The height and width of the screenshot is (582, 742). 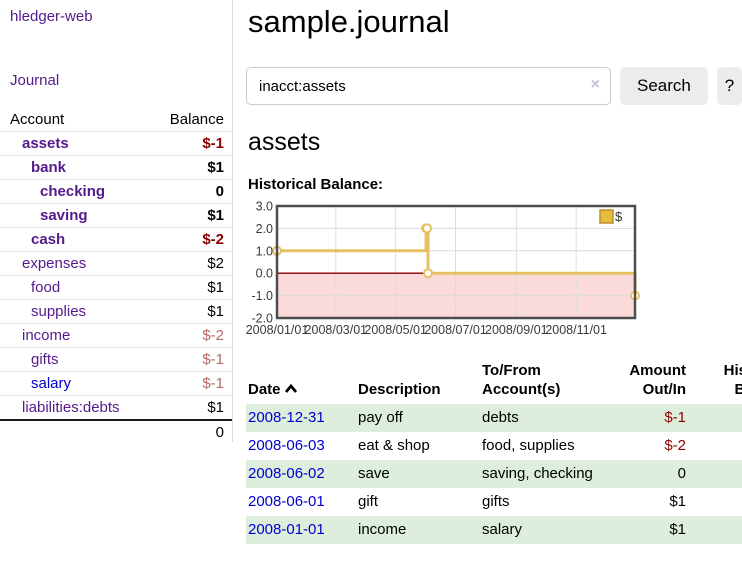 What do you see at coordinates (196, 119) in the screenshot?
I see `balance-column-header: Balance` at bounding box center [196, 119].